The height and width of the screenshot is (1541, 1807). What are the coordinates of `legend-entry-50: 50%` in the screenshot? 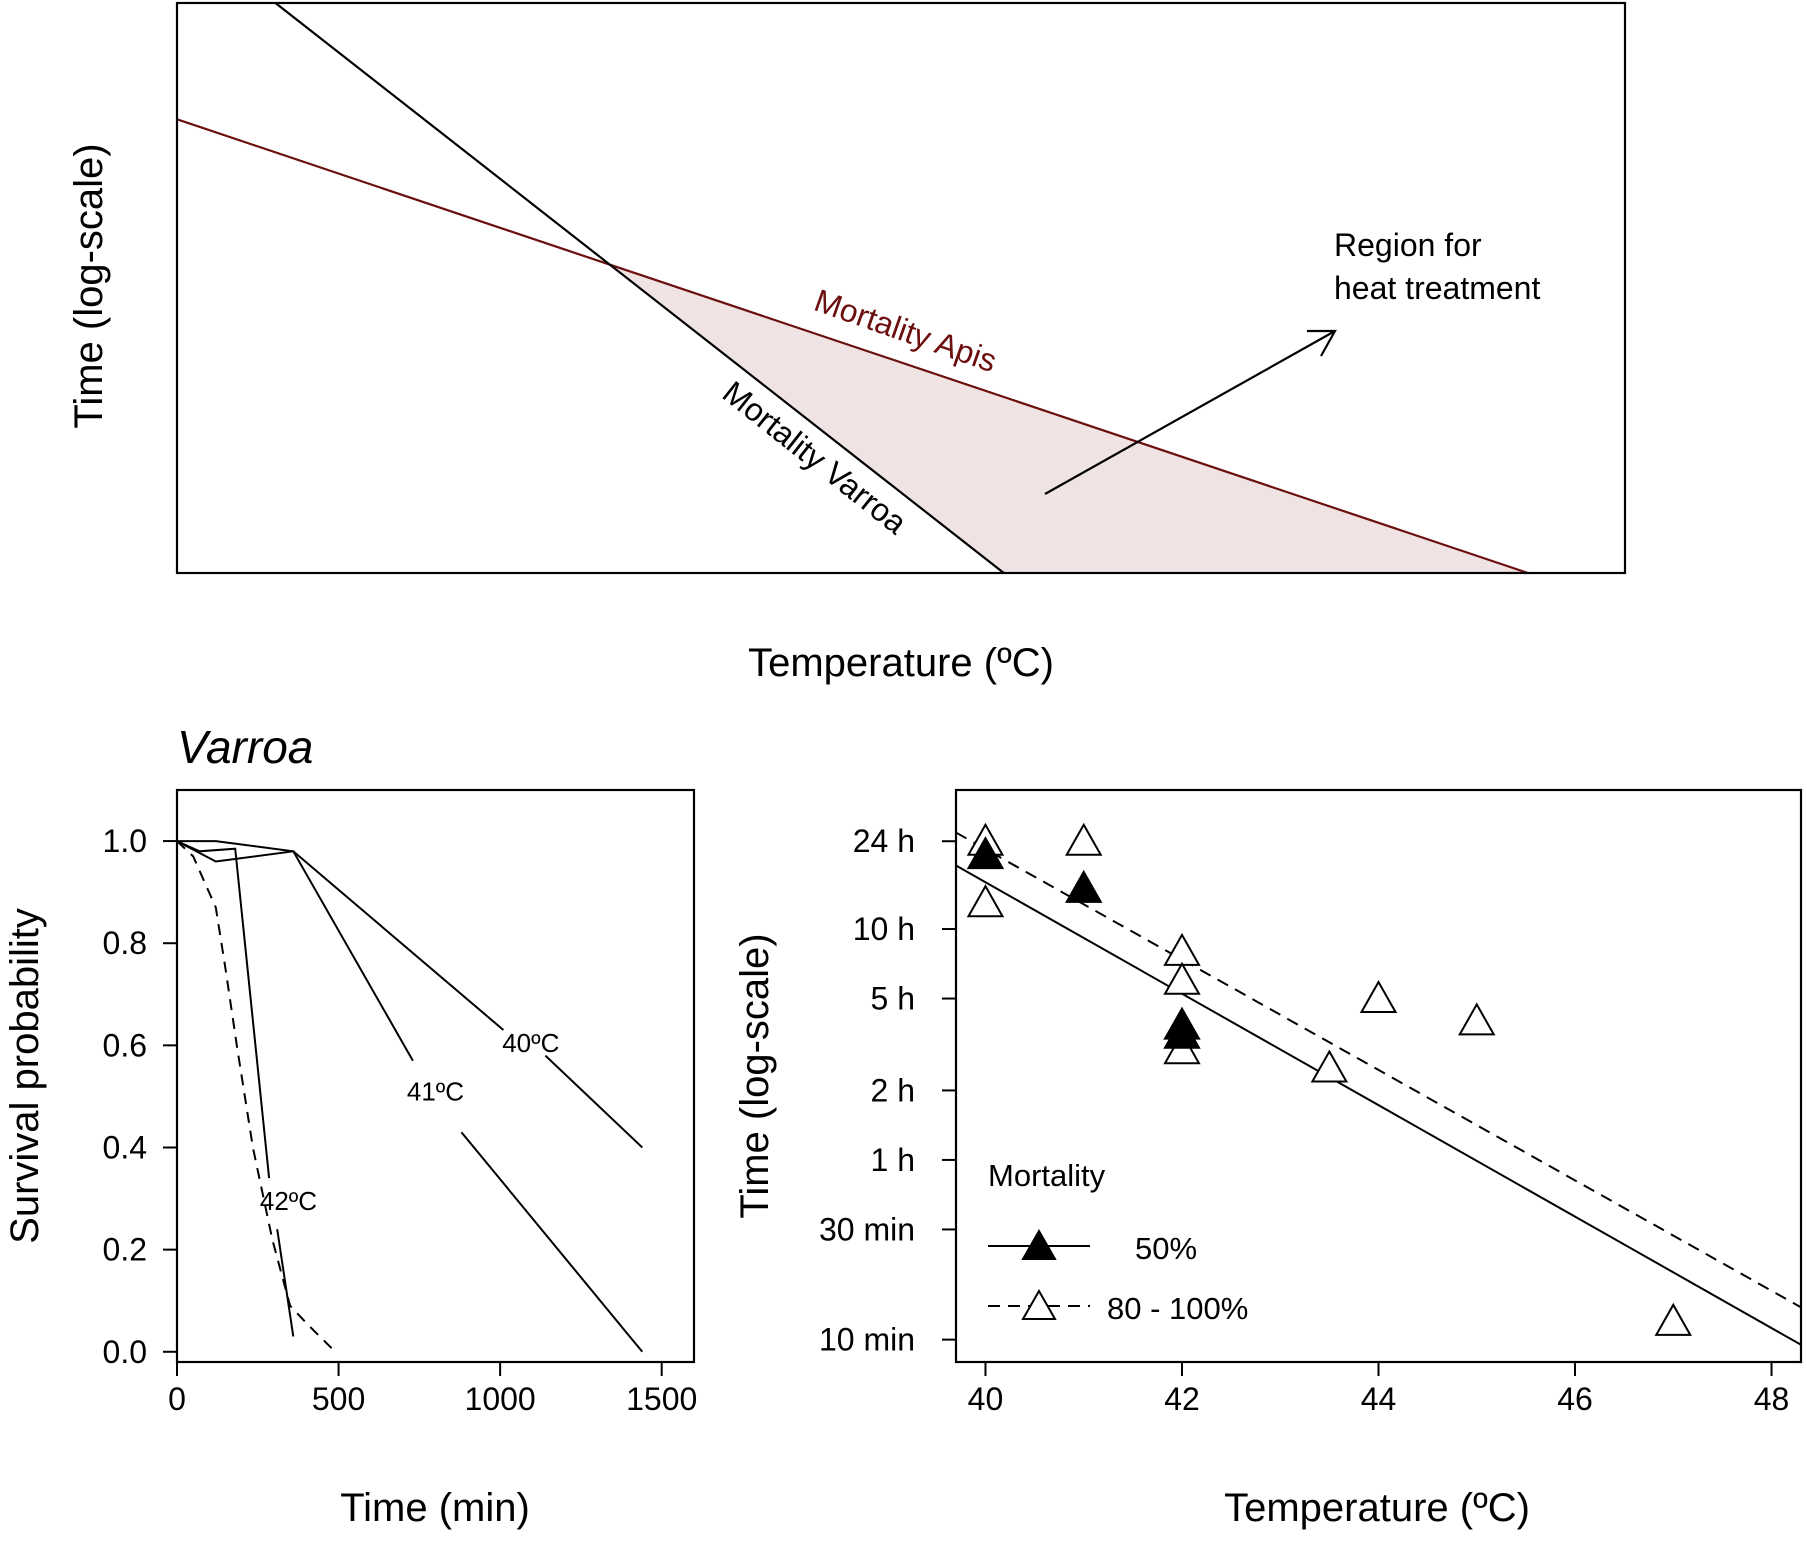 It's located at (1166, 1248).